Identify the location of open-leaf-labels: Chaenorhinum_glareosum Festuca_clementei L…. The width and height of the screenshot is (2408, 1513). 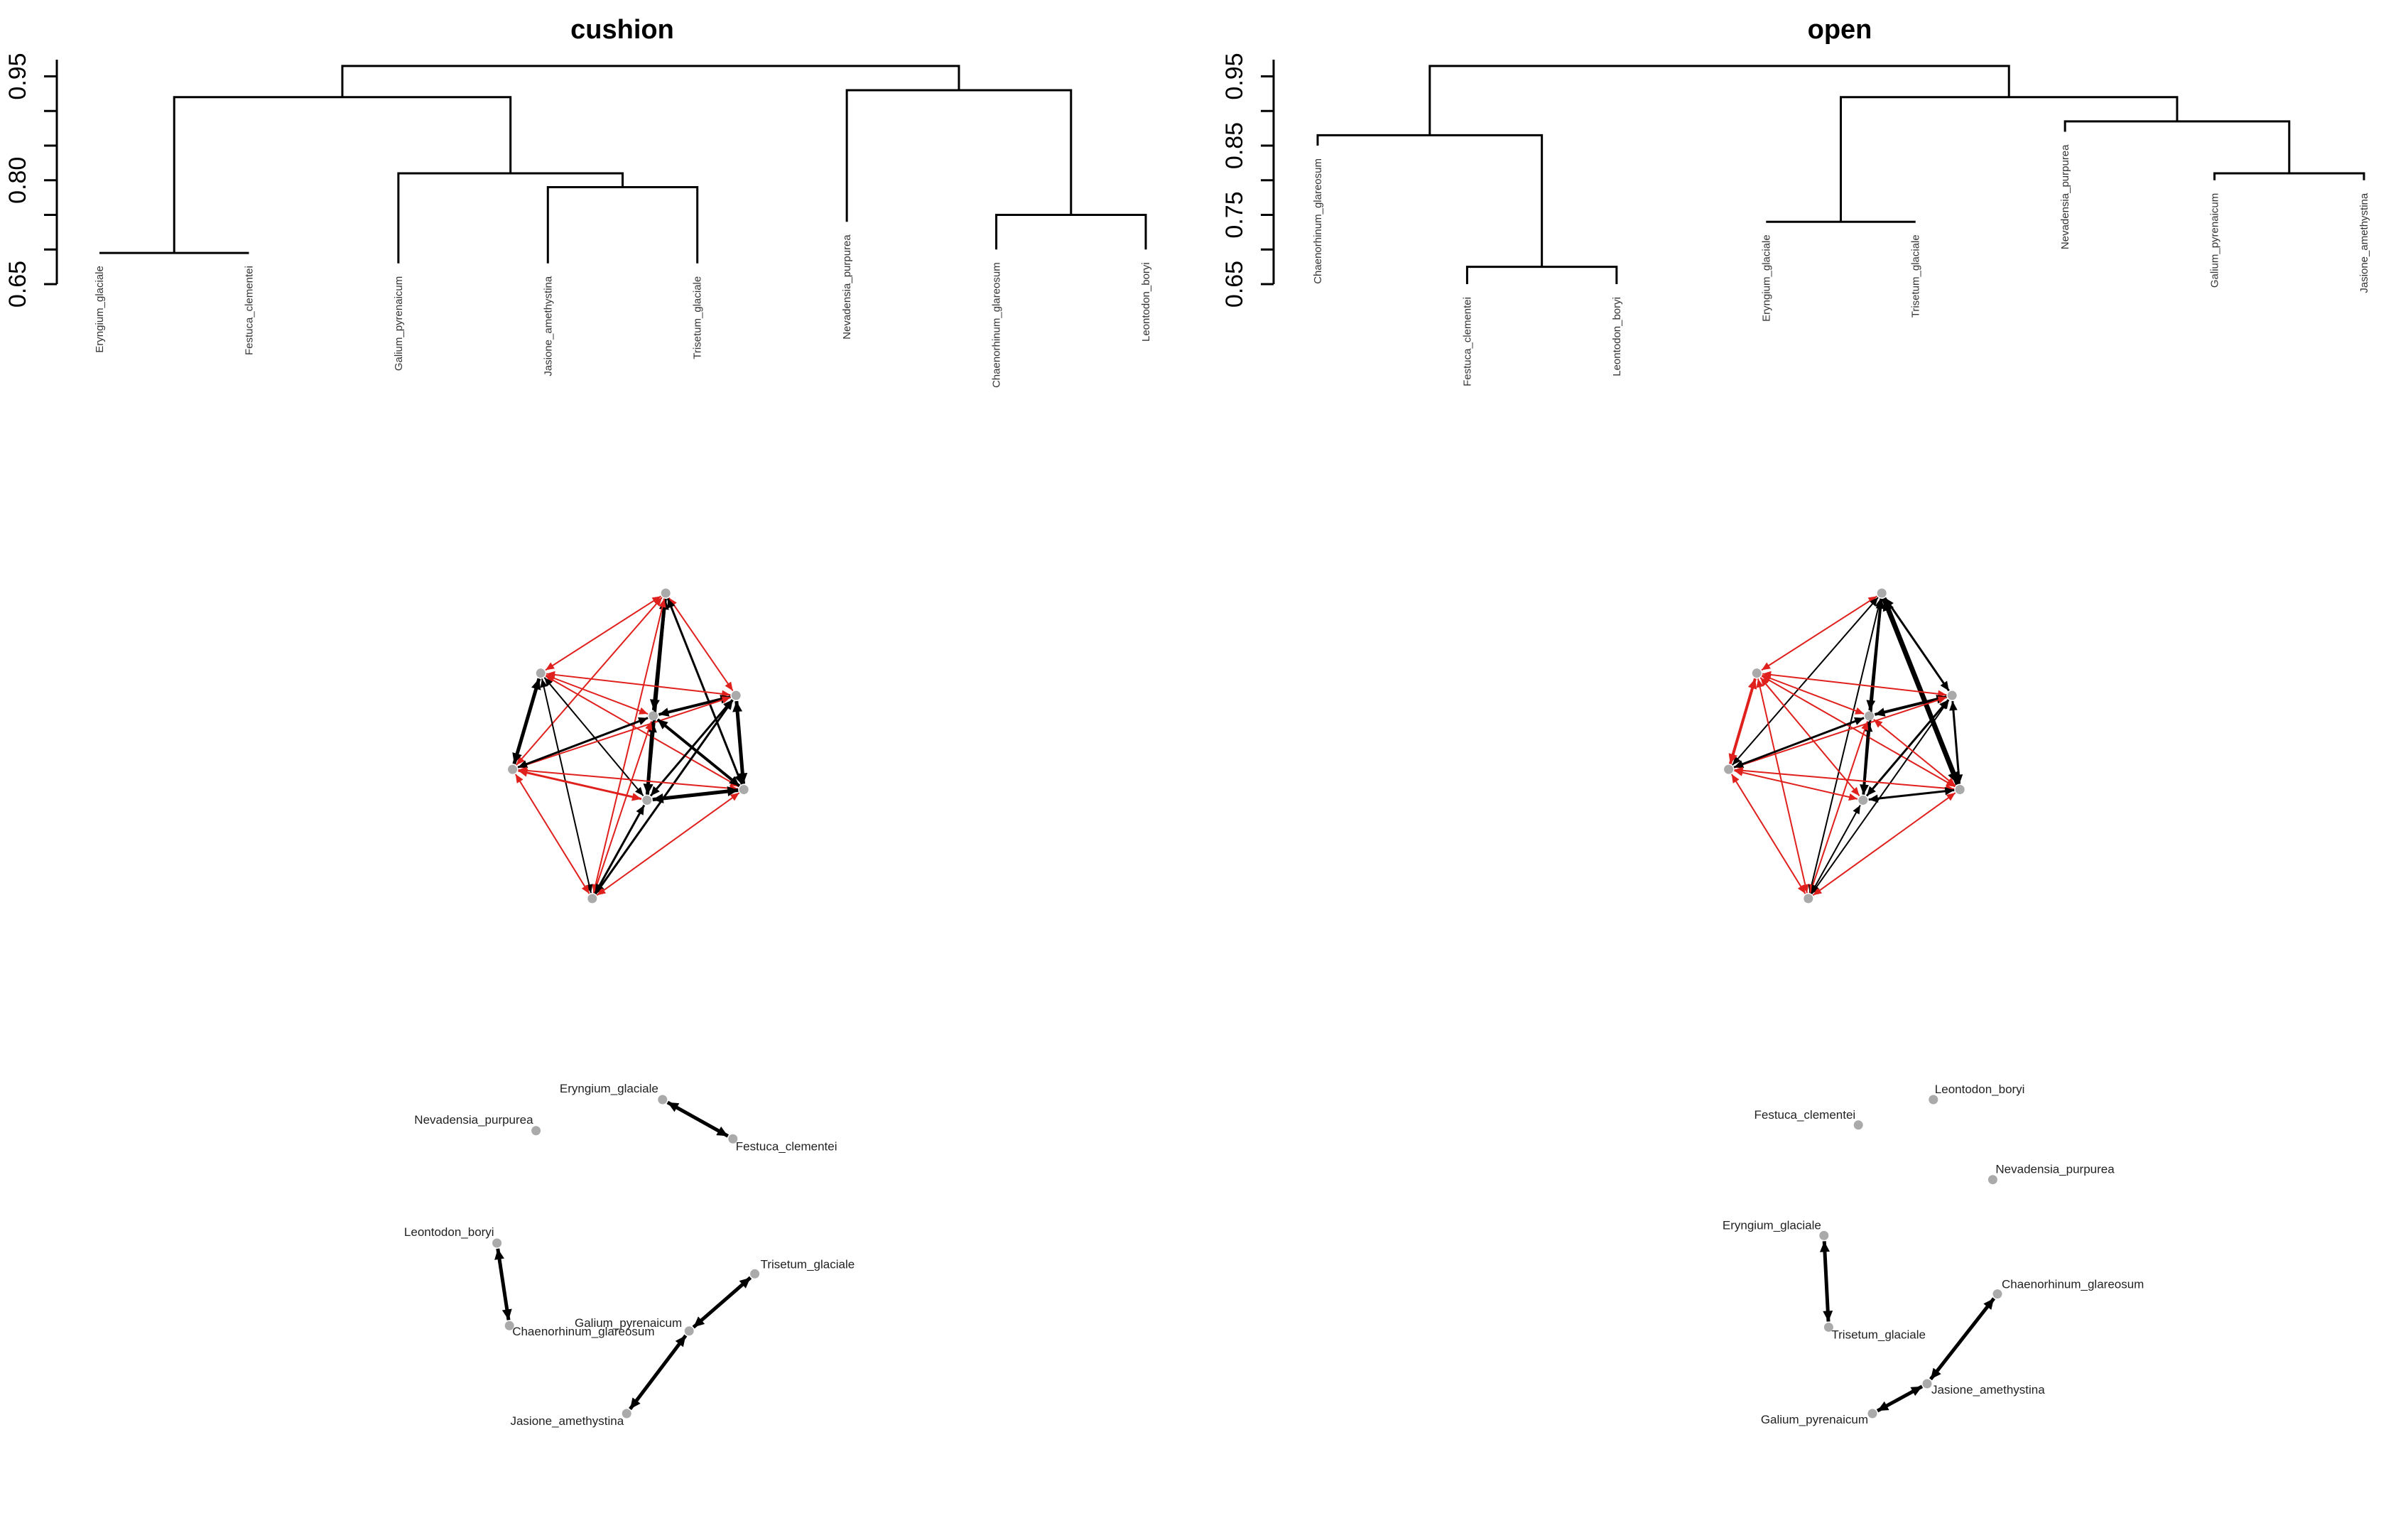
(1841, 265).